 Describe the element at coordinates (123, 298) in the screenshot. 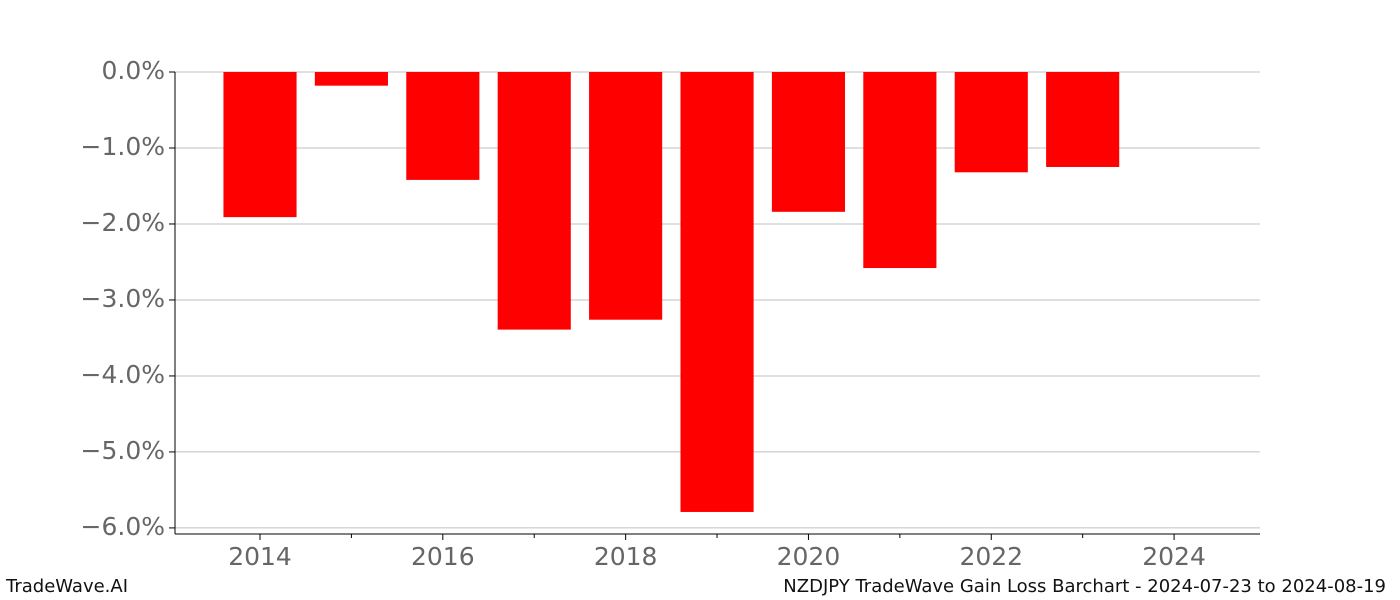

I see `y-tick-label: −3.0%` at that location.